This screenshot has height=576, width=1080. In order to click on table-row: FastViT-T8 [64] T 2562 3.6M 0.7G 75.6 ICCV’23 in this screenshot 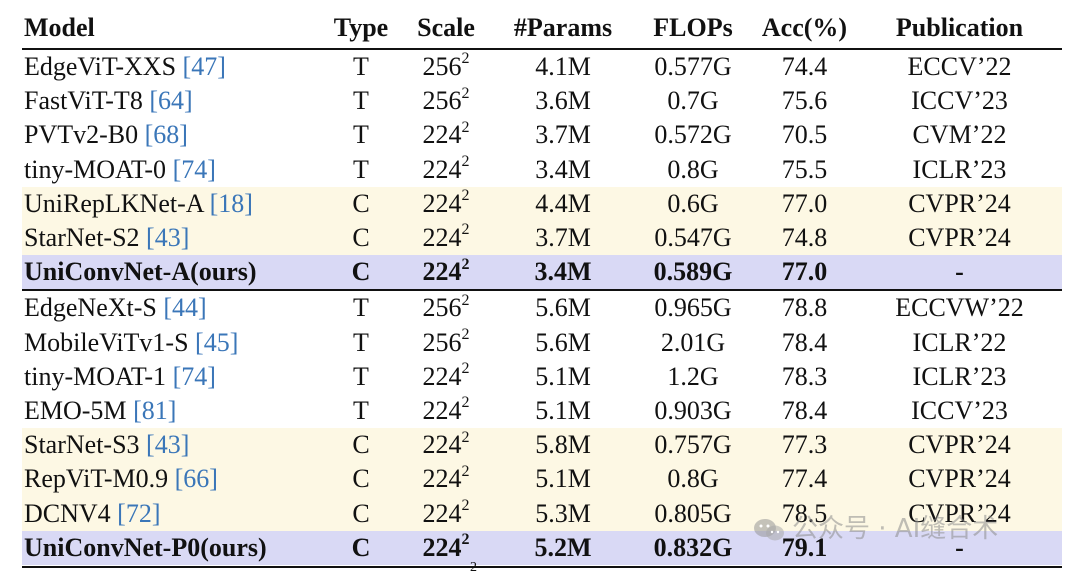, I will do `click(542, 101)`.